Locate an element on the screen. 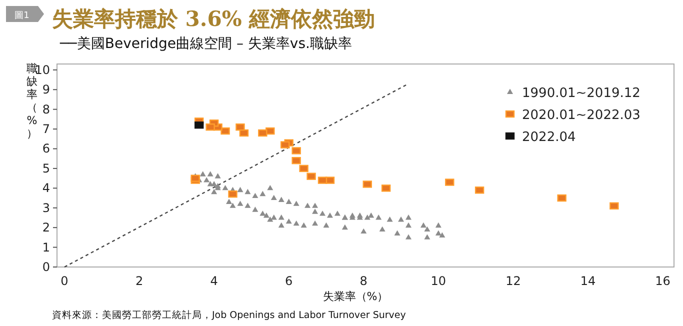 This screenshot has width=683, height=326. x-tick-label: 0 is located at coordinates (64, 281).